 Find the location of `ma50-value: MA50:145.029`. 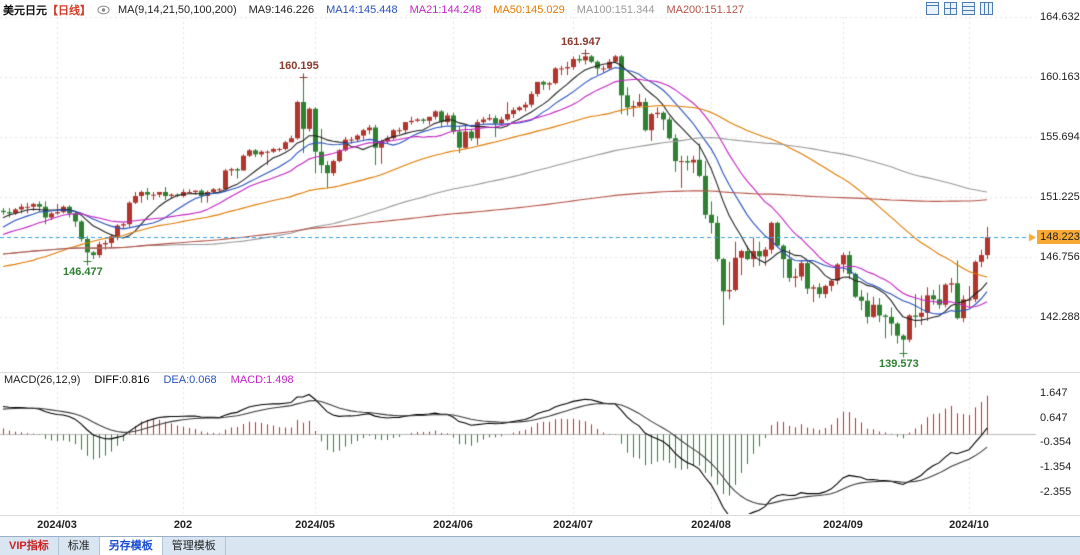

ma50-value: MA50:145.029 is located at coordinates (529, 9).